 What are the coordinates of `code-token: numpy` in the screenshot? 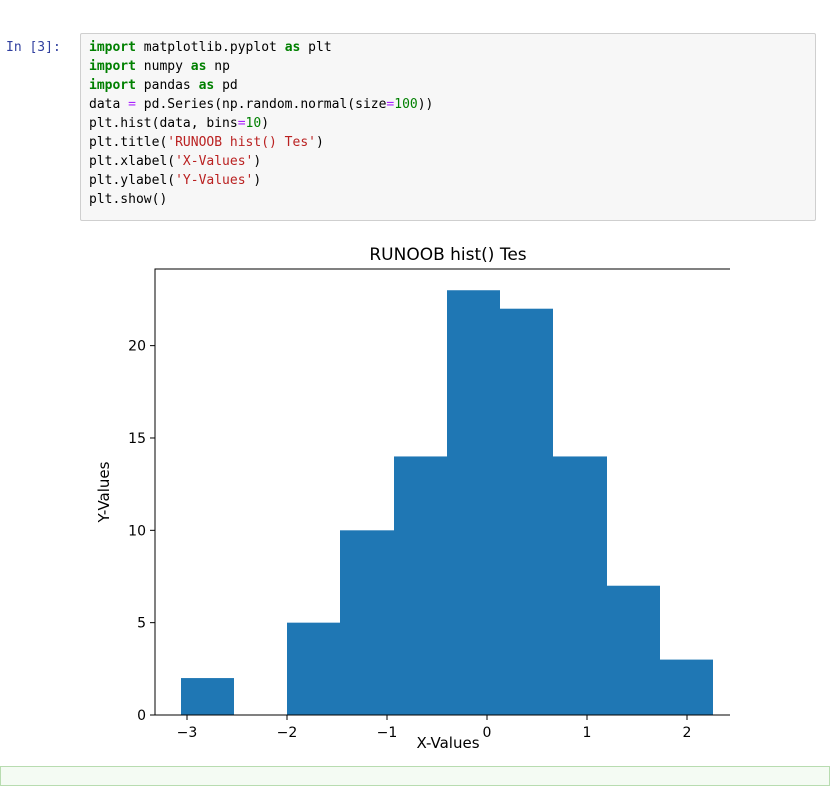 It's located at (163, 66).